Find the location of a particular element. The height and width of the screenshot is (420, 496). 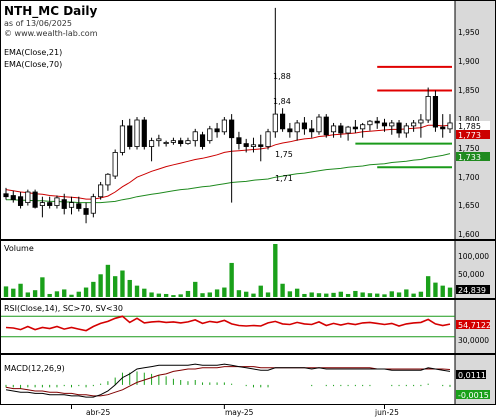

price-tick-1700: 1,700 is located at coordinates (469, 177).